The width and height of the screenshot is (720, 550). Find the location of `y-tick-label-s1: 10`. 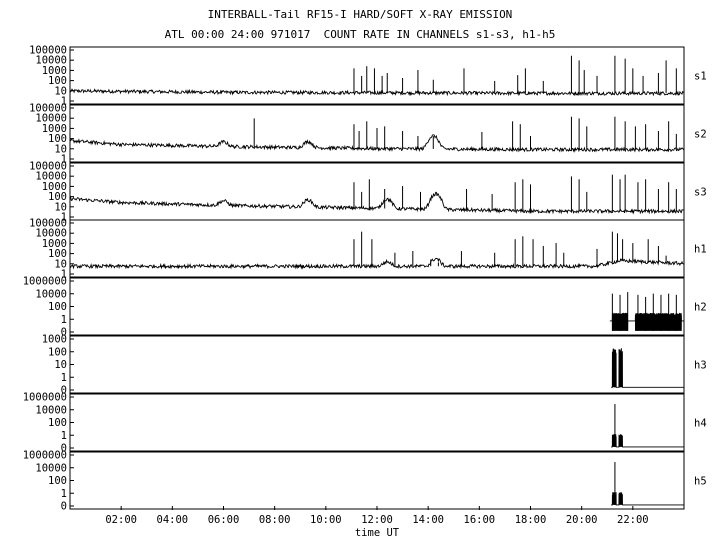

y-tick-label-s1: 10 is located at coordinates (60, 91).